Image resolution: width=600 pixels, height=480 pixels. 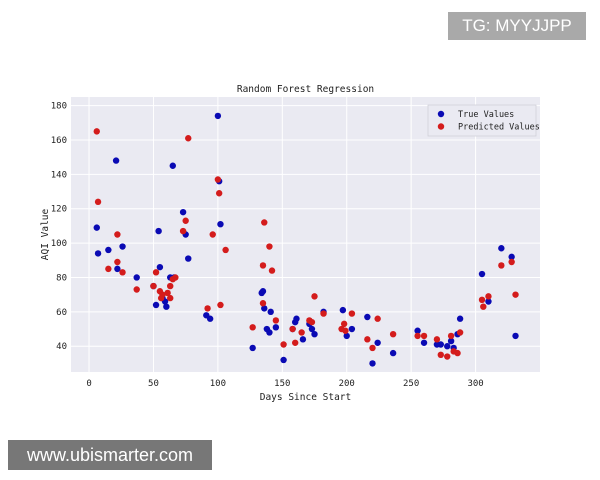 What do you see at coordinates (110, 455) in the screenshot?
I see `site-watermark-label: www.ubismarter.com` at bounding box center [110, 455].